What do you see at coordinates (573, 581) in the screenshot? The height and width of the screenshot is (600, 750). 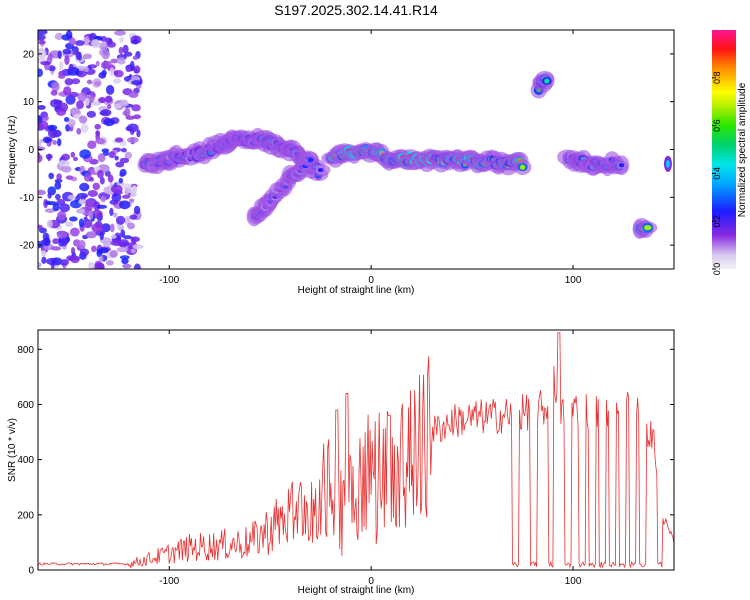 I see `snr-x-tick-label: 100` at bounding box center [573, 581].